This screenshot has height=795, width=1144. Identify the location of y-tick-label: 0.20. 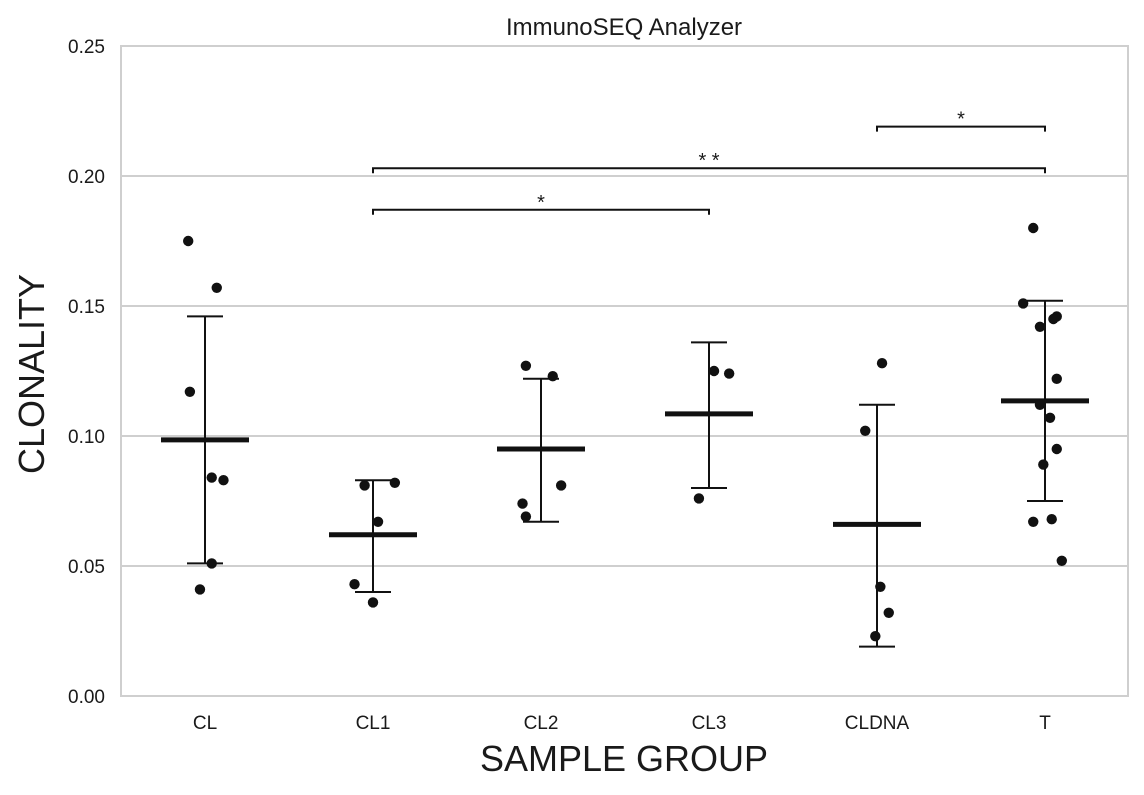
(86, 177).